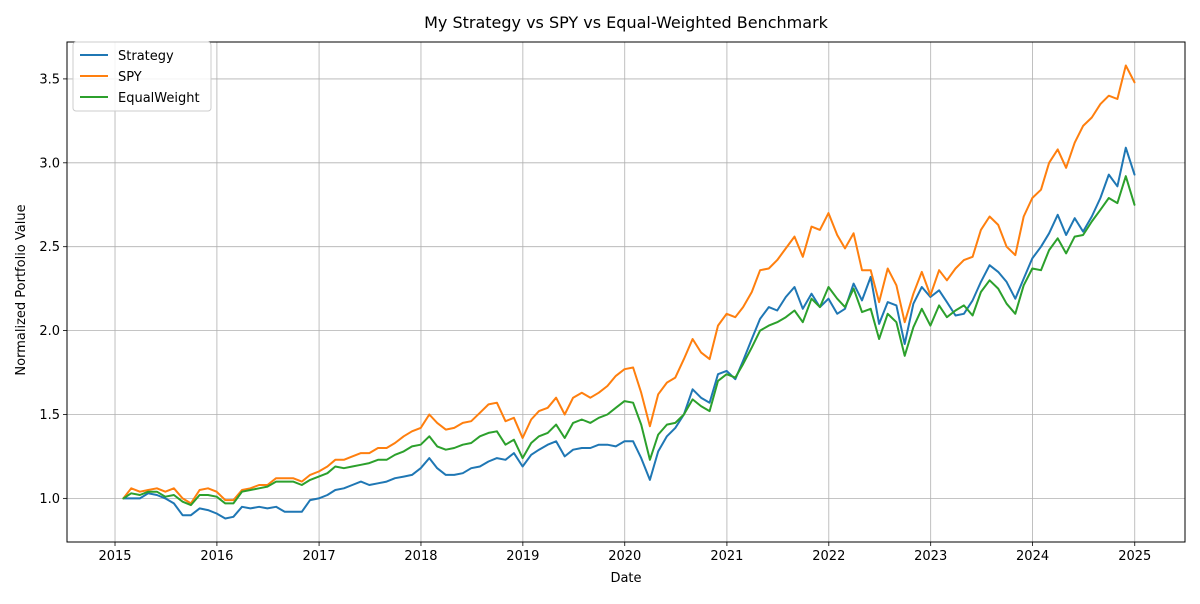 The image size is (1200, 604). What do you see at coordinates (49, 163) in the screenshot?
I see `y-tick-label: 3.0` at bounding box center [49, 163].